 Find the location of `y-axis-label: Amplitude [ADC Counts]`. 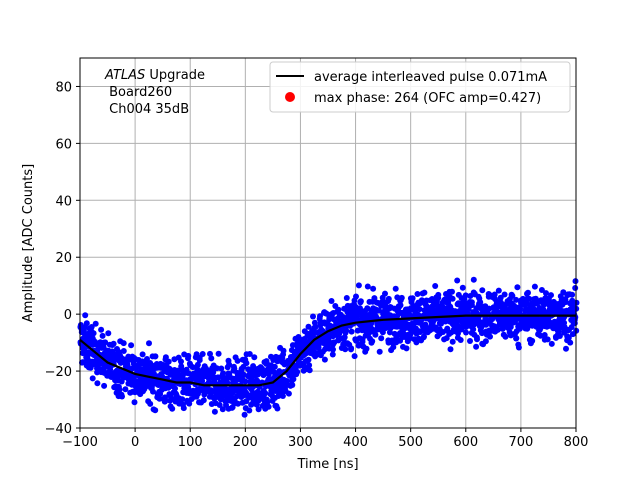

y-axis-label: Amplitude [ADC Counts] is located at coordinates (28, 243).